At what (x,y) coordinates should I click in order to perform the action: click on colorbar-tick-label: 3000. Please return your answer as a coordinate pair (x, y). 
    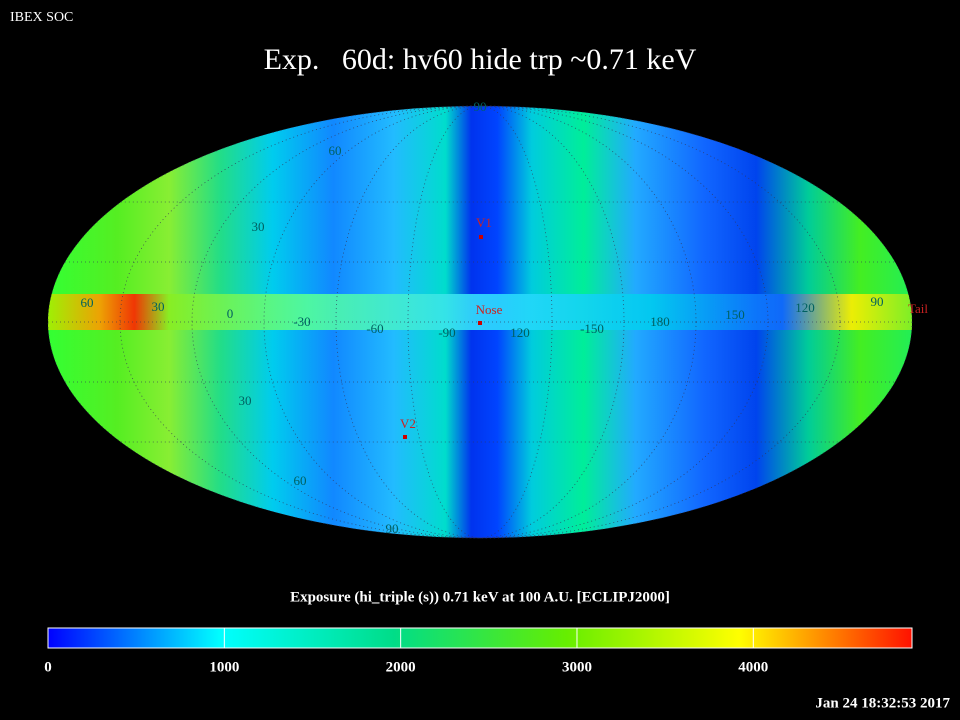
    Looking at the image, I should click on (577, 667).